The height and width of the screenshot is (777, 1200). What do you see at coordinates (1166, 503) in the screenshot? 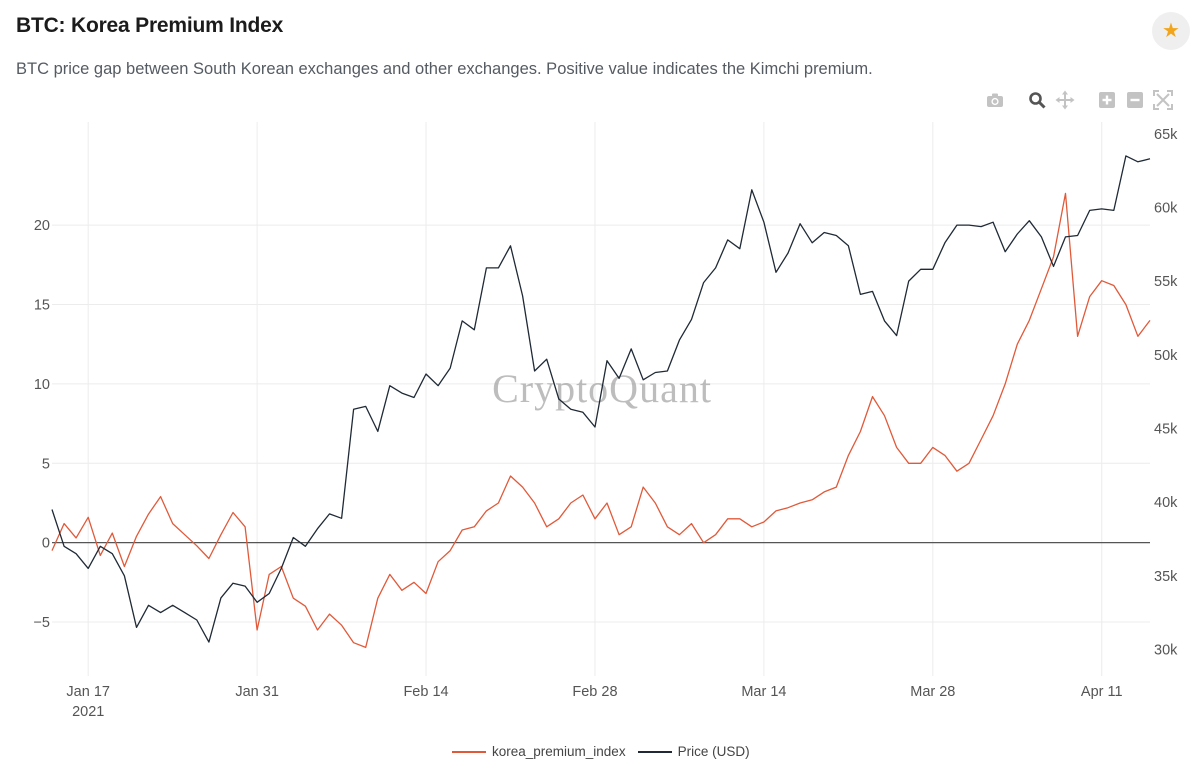
I see `y-right-tick-label: 40k` at bounding box center [1166, 503].